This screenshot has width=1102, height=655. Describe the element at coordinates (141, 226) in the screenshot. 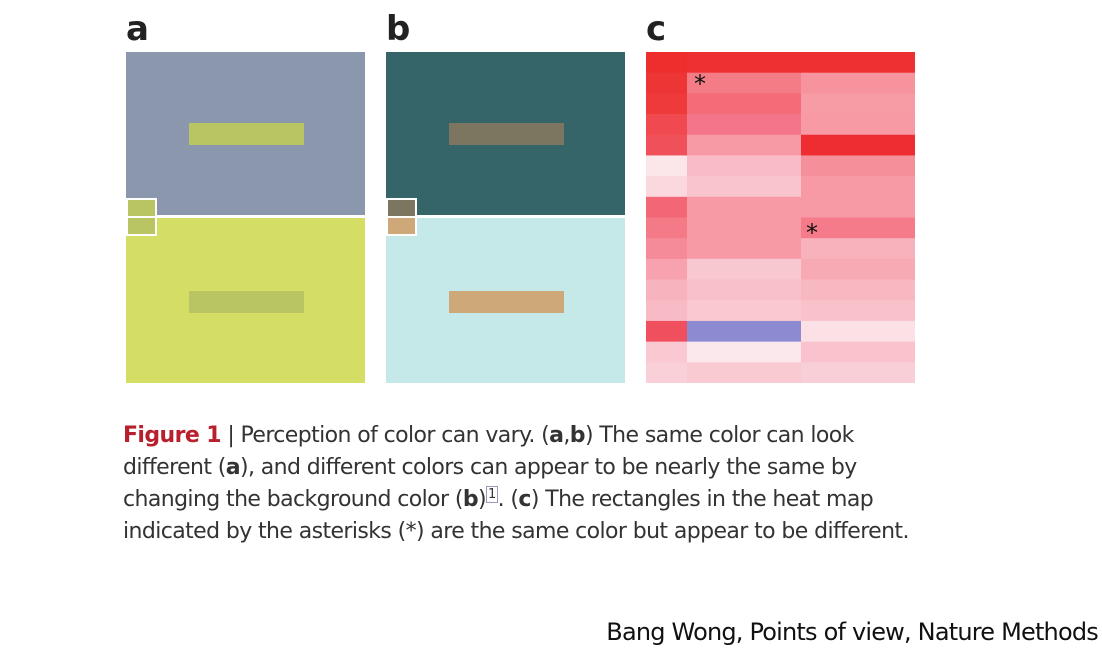

I see `panel-a-swatch-bottom` at that location.